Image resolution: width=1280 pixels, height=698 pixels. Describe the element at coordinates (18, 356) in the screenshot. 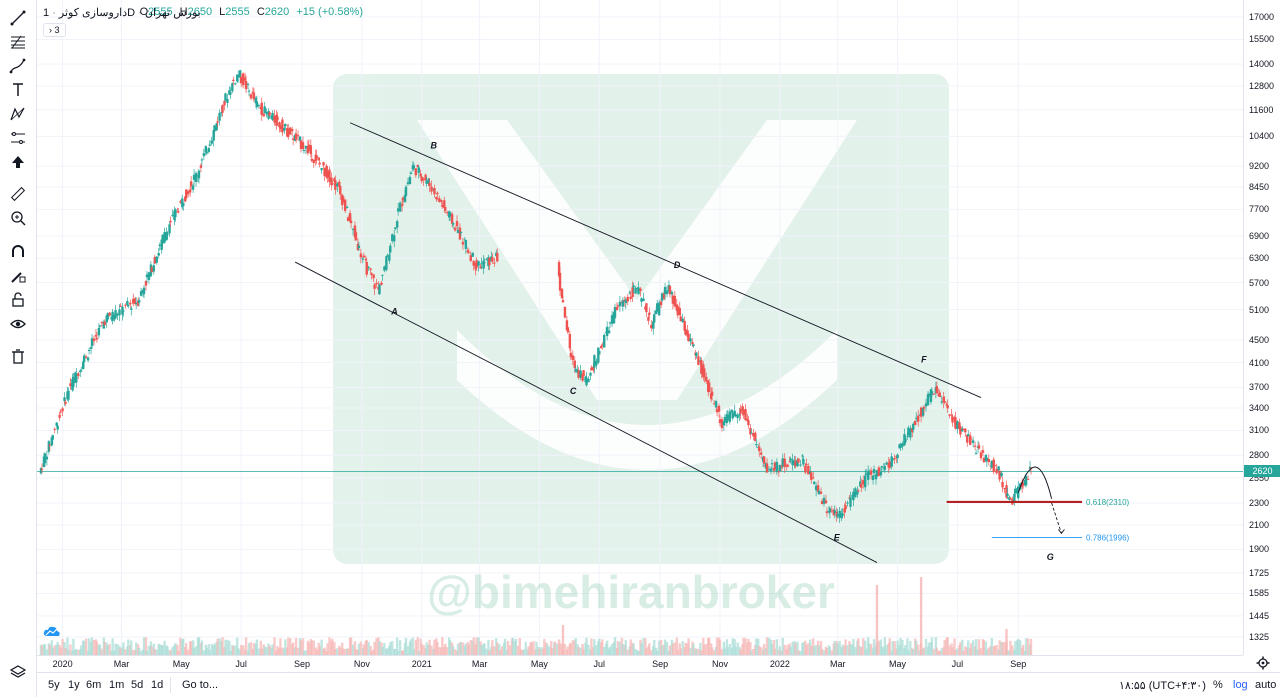

I see `trash-icon` at that location.